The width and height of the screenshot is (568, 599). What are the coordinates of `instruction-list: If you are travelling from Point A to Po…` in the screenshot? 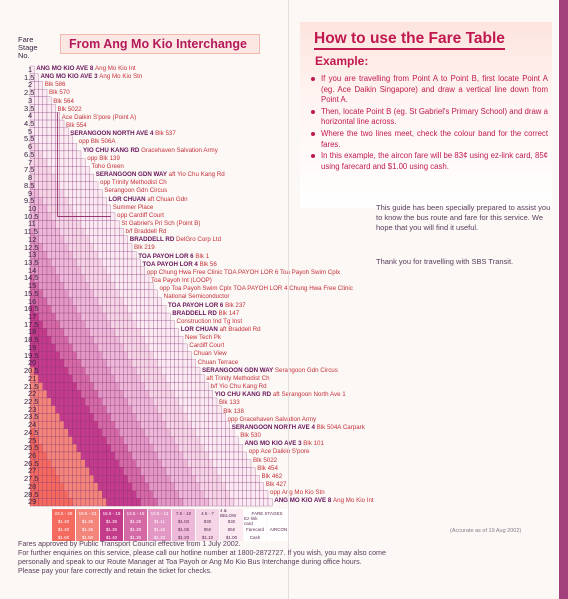 It's located at (429, 123).